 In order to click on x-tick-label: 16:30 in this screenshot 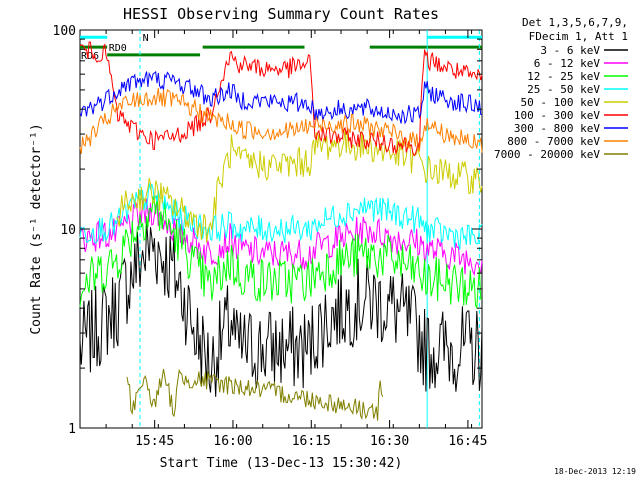, I will do `click(389, 441)`.